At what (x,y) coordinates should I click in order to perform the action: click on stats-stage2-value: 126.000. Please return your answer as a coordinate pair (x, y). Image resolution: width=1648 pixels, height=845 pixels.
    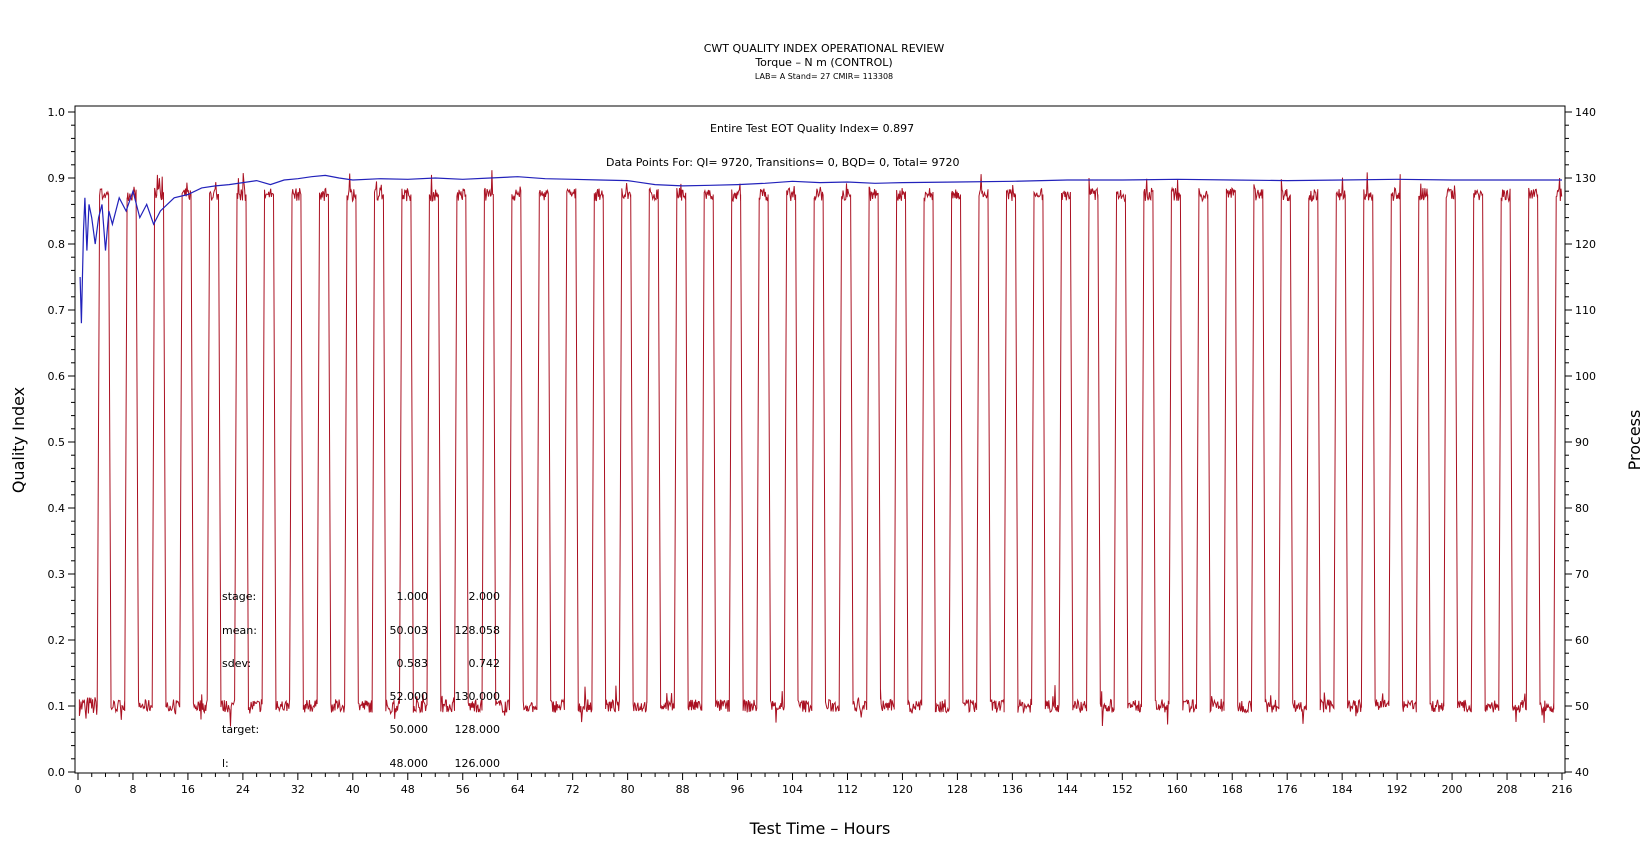
    Looking at the image, I should click on (478, 763).